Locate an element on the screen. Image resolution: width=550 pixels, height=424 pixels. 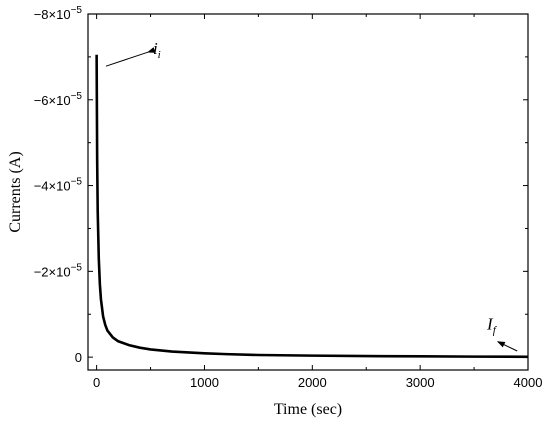
y-tick-label: 0 is located at coordinates (78, 357).